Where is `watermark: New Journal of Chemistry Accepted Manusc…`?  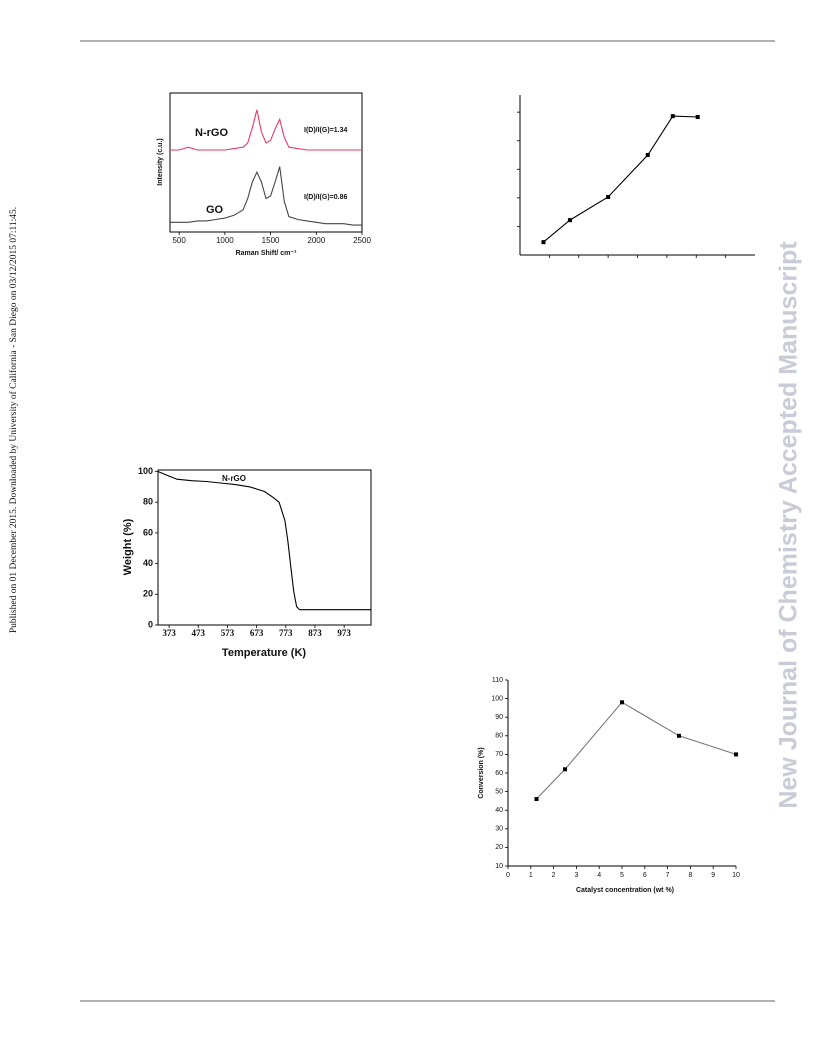 watermark: New Journal of Chemistry Accepted Manusc… is located at coordinates (789, 525).